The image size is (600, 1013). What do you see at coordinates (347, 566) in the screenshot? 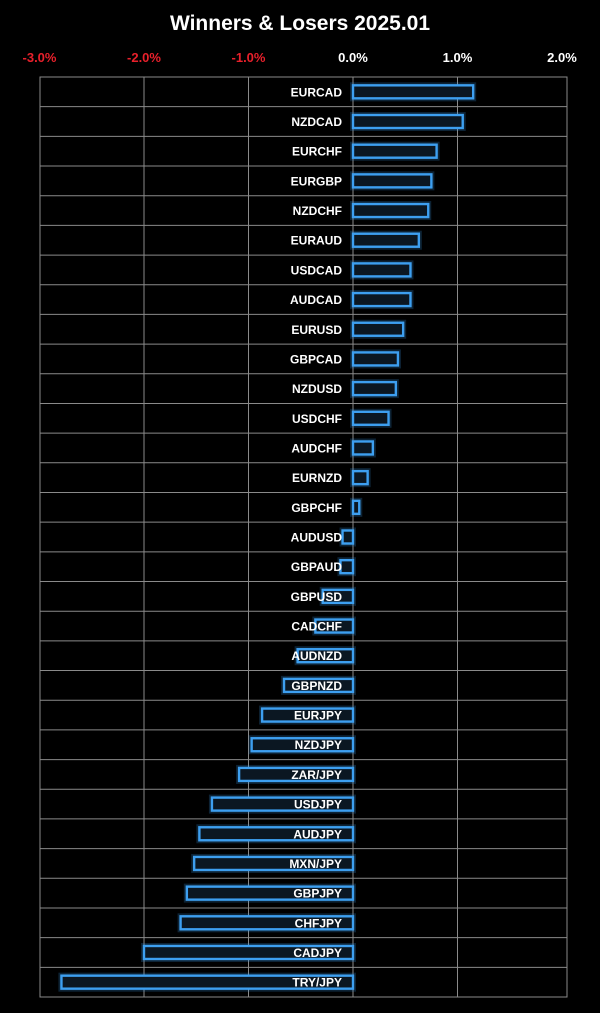
I see `bar-gbpaud` at bounding box center [347, 566].